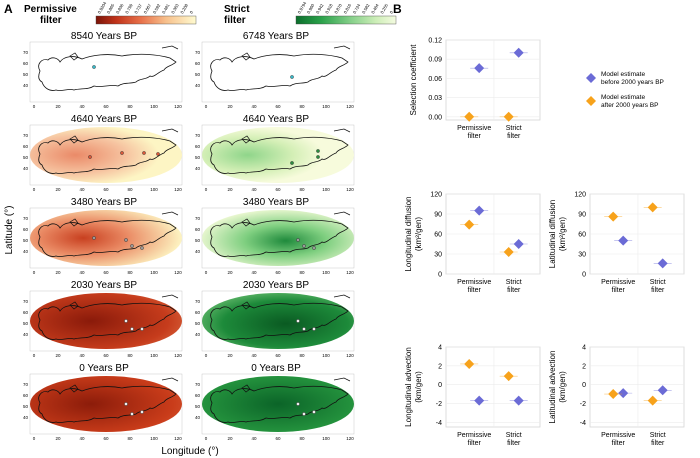 The width and height of the screenshot is (700, 458). Describe the element at coordinates (111, 8) in the screenshot. I see `permissive-tick-label: 0.865` at that location.